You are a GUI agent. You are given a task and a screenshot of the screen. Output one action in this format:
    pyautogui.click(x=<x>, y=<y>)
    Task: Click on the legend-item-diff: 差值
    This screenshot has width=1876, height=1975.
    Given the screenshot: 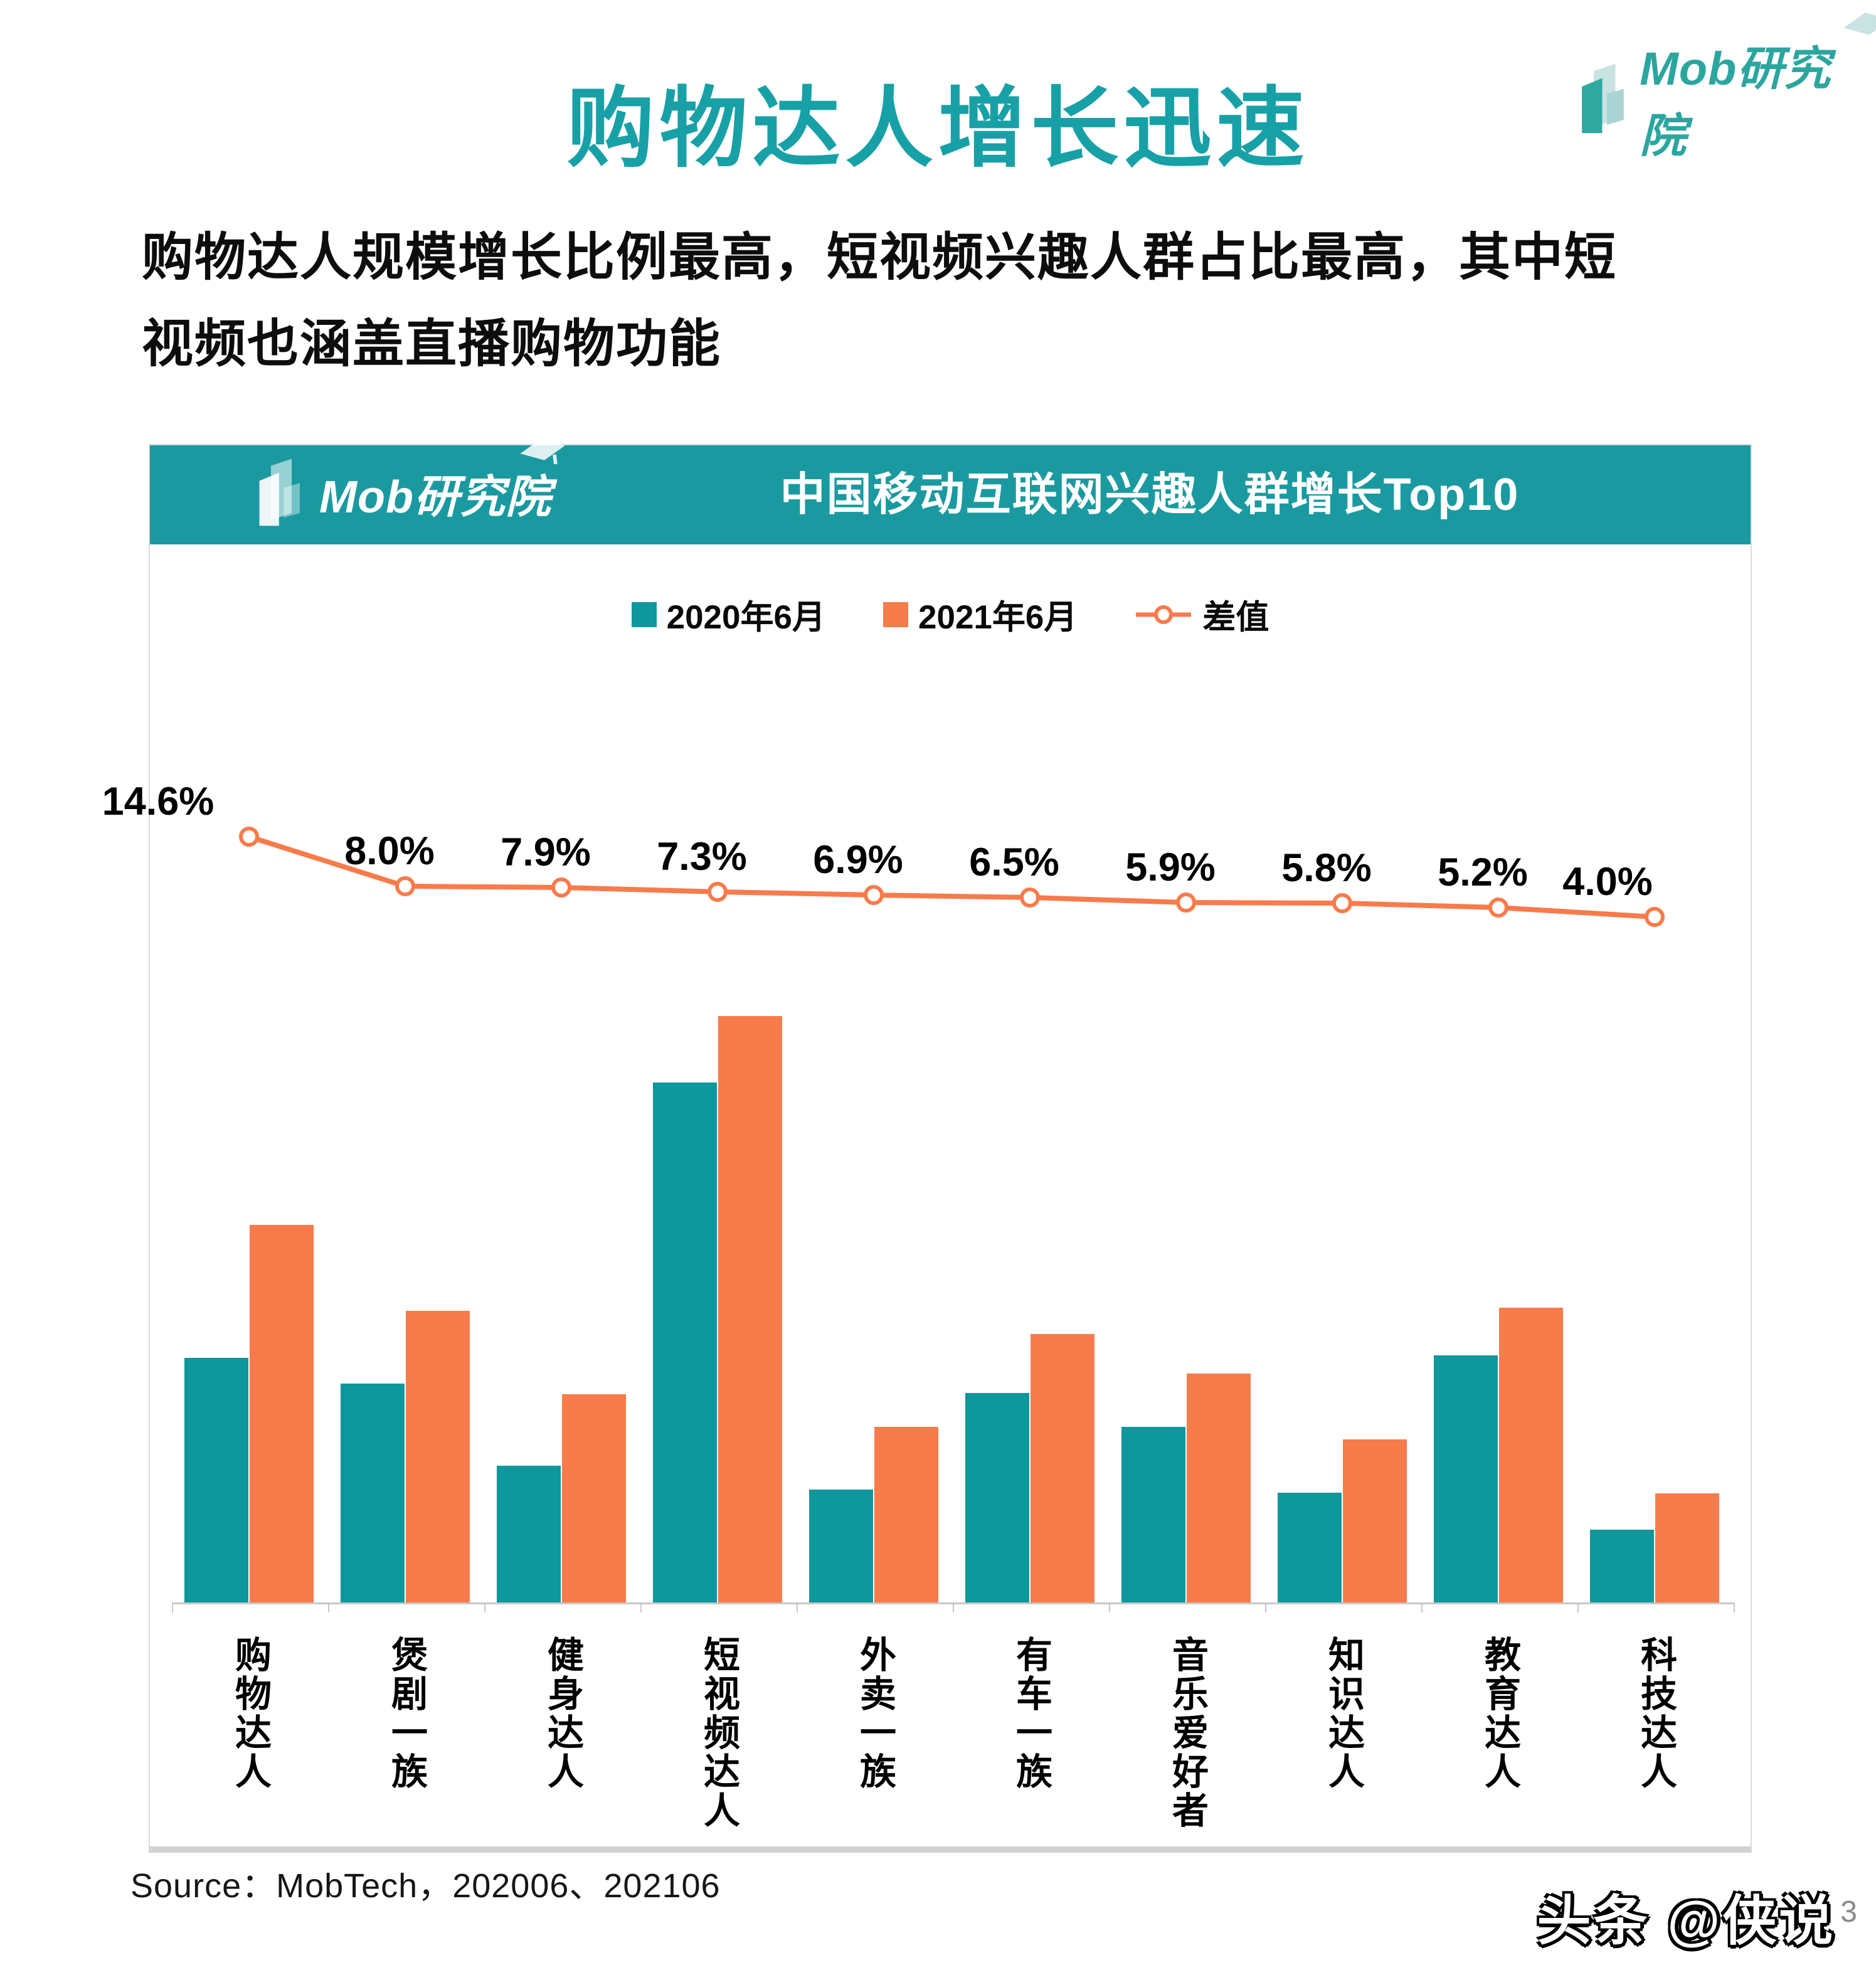 What is the action you would take?
    pyautogui.click(x=1202, y=614)
    